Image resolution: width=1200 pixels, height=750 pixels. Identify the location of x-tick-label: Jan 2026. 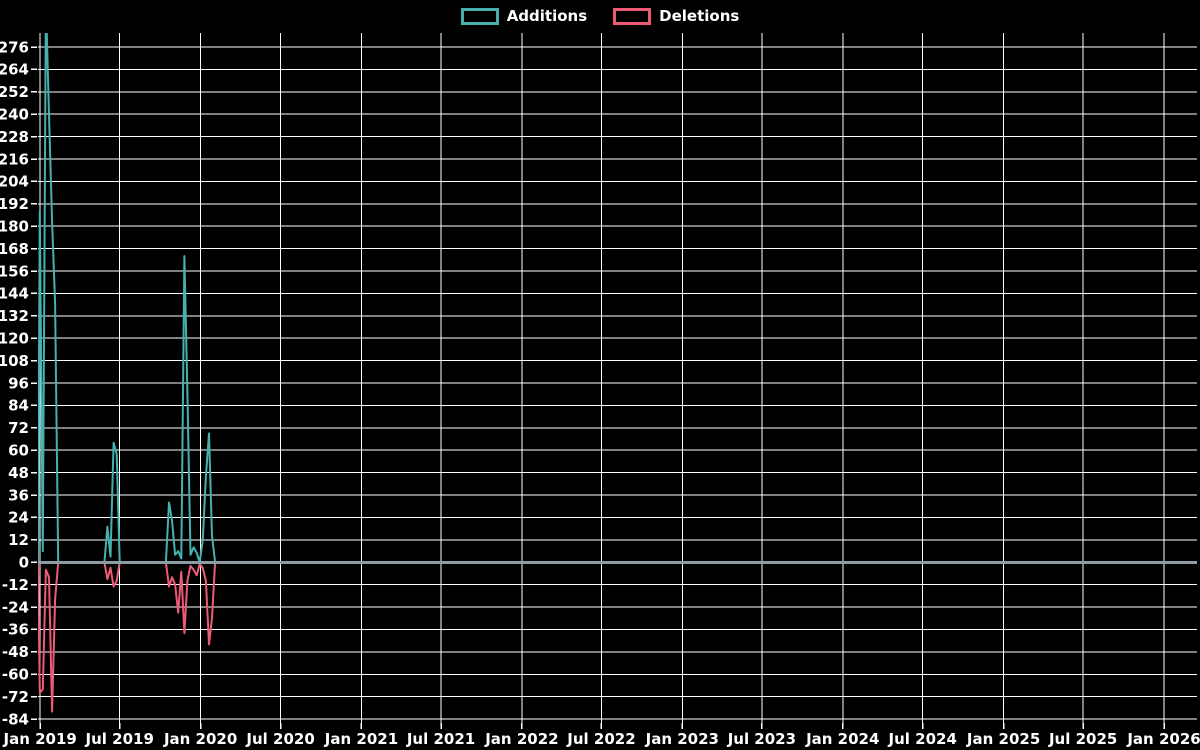
(1163, 739).